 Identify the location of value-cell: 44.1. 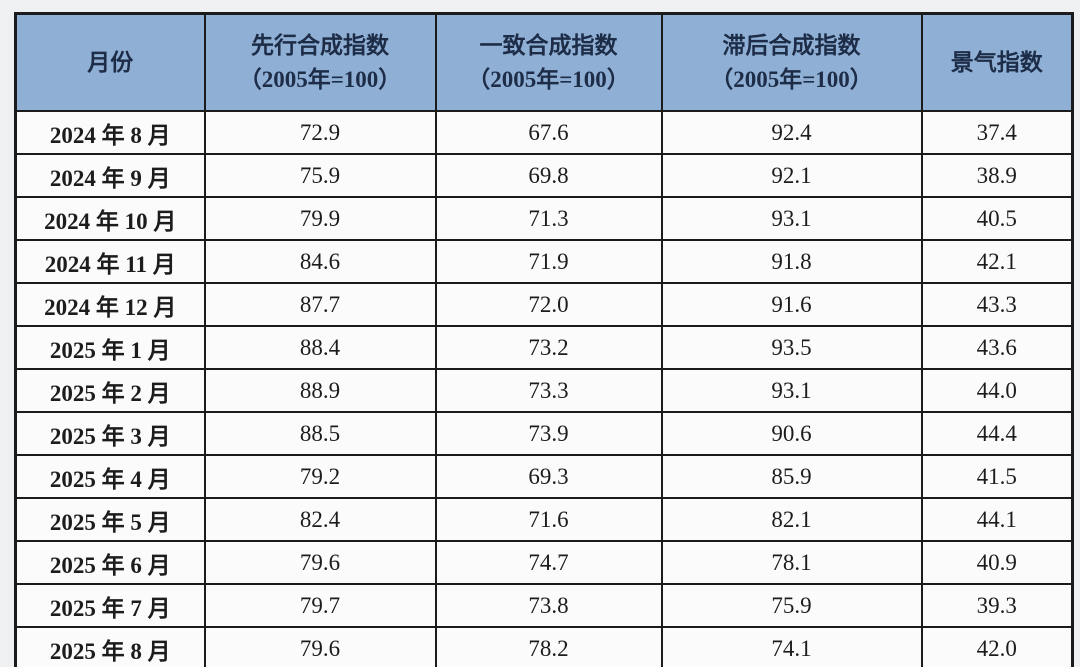
(997, 519).